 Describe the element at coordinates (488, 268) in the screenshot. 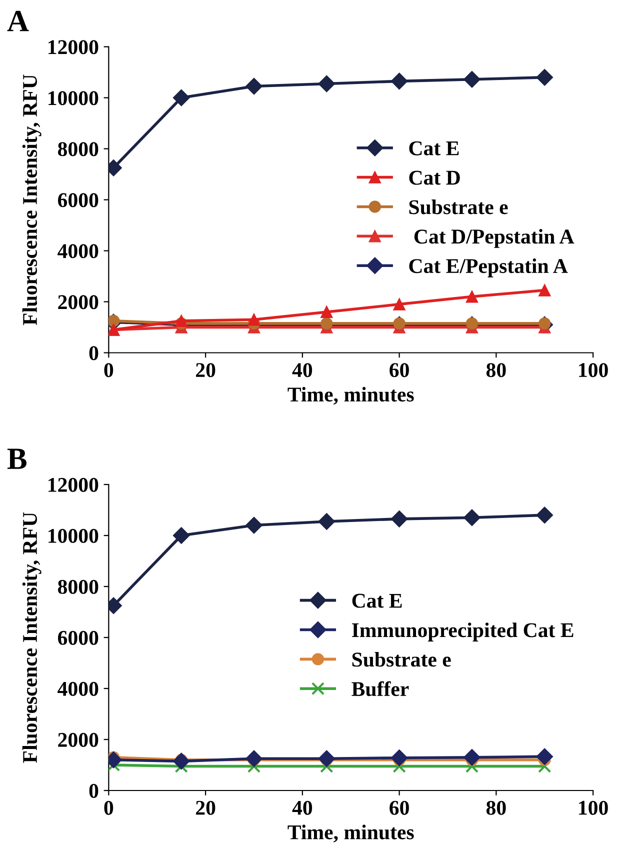

I see `legend-label: Cat E/Pepstatin A` at that location.